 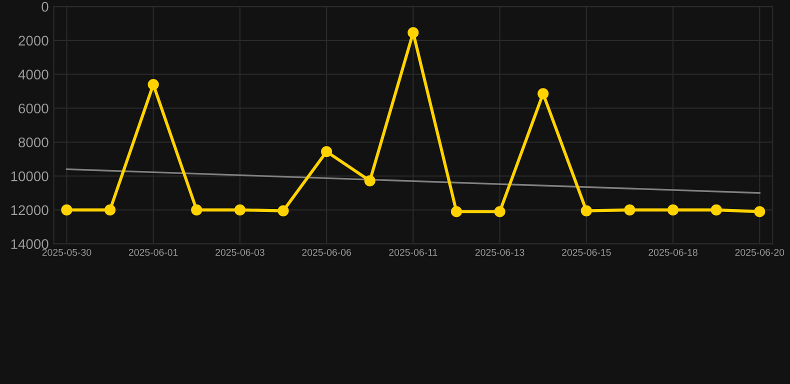 What do you see at coordinates (326, 252) in the screenshot?
I see `x-tick-label: 2025-06-06` at bounding box center [326, 252].